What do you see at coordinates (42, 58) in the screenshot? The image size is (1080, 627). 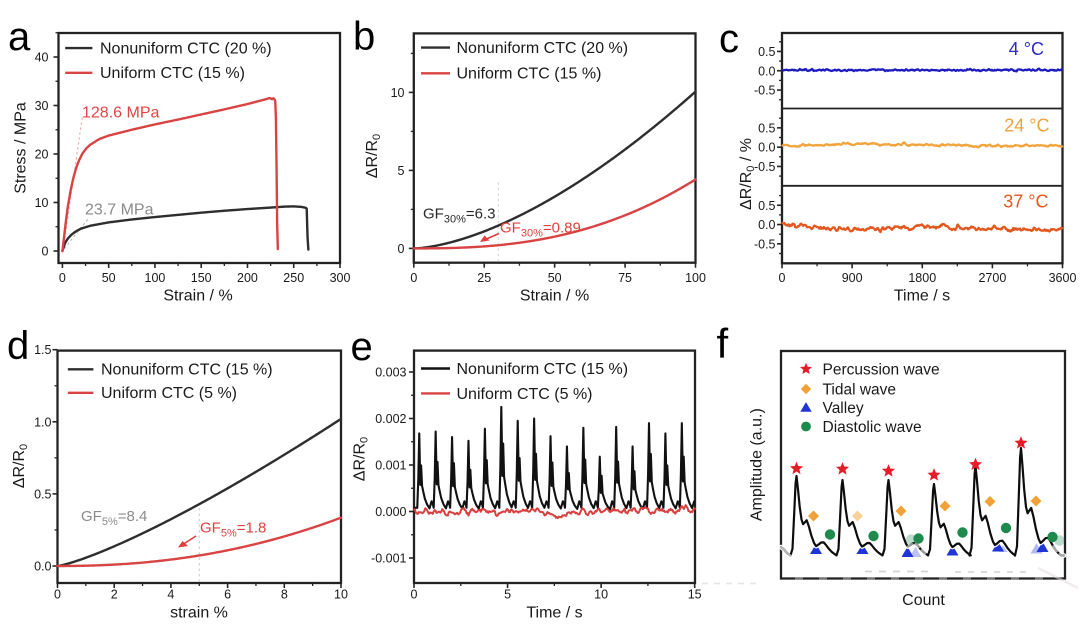 I see `svg-text: 40` at bounding box center [42, 58].